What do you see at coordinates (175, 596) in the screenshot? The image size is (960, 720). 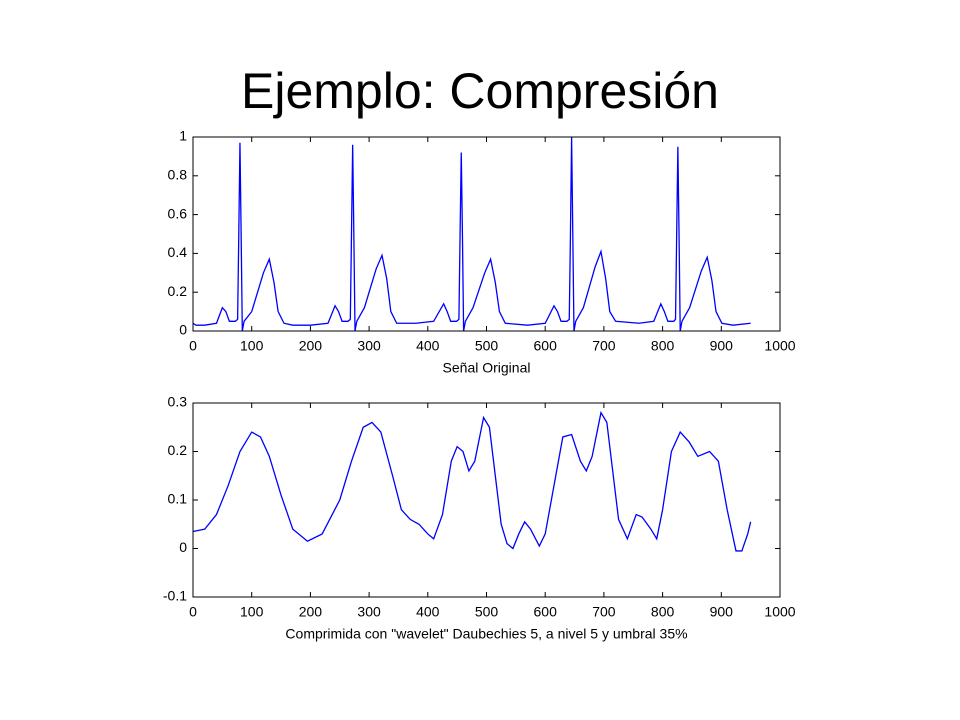 I see `y-tick-label: -0.1` at bounding box center [175, 596].